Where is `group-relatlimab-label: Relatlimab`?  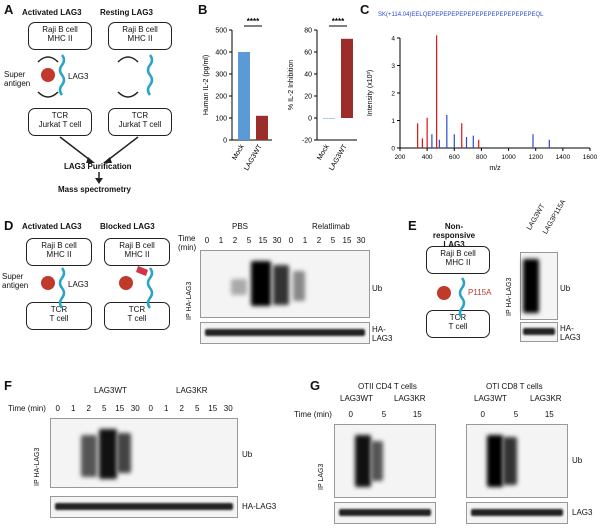
group-relatlimab-label: Relatlimab is located at coordinates (331, 226).